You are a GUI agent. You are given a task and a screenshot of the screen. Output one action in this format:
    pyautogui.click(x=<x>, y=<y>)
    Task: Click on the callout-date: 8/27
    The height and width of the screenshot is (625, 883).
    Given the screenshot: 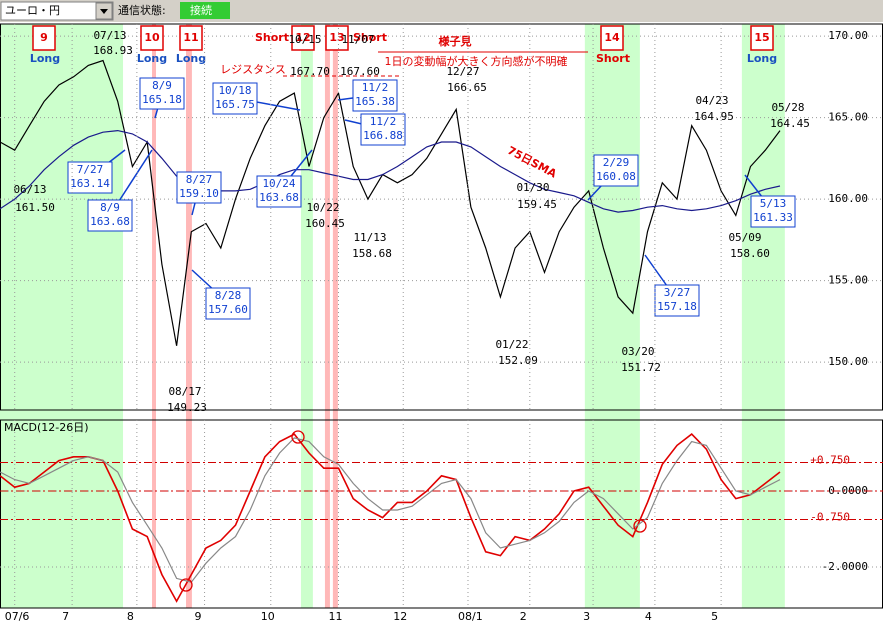 What is the action you would take?
    pyautogui.click(x=199, y=179)
    